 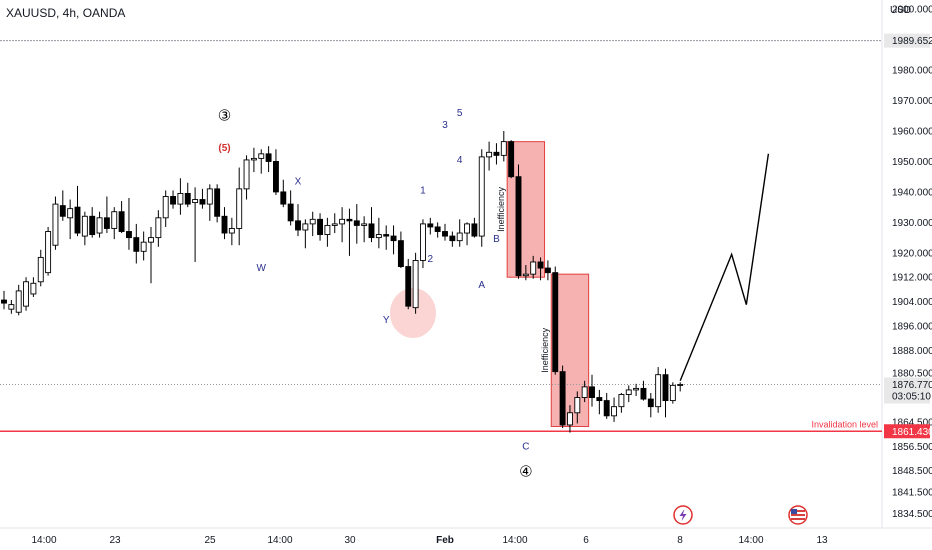 What do you see at coordinates (224, 148) in the screenshot?
I see `wave-label: (5)` at bounding box center [224, 148].